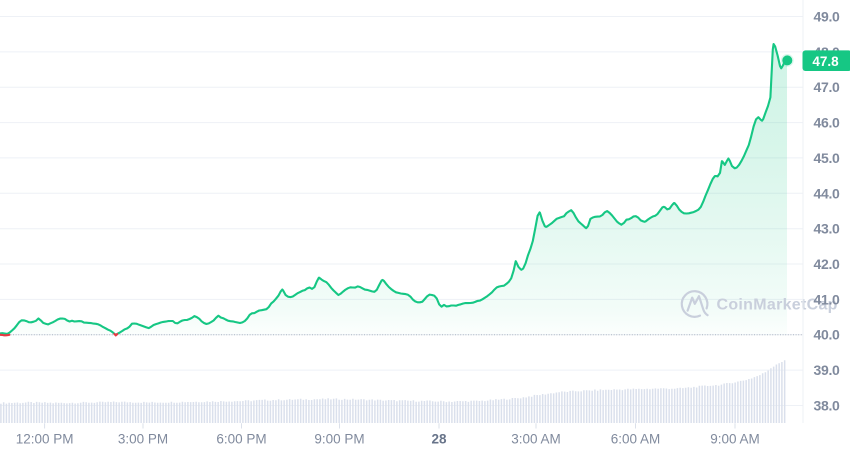 The height and width of the screenshot is (458, 850). What do you see at coordinates (827, 17) in the screenshot?
I see `svg-text: 49.0` at bounding box center [827, 17].